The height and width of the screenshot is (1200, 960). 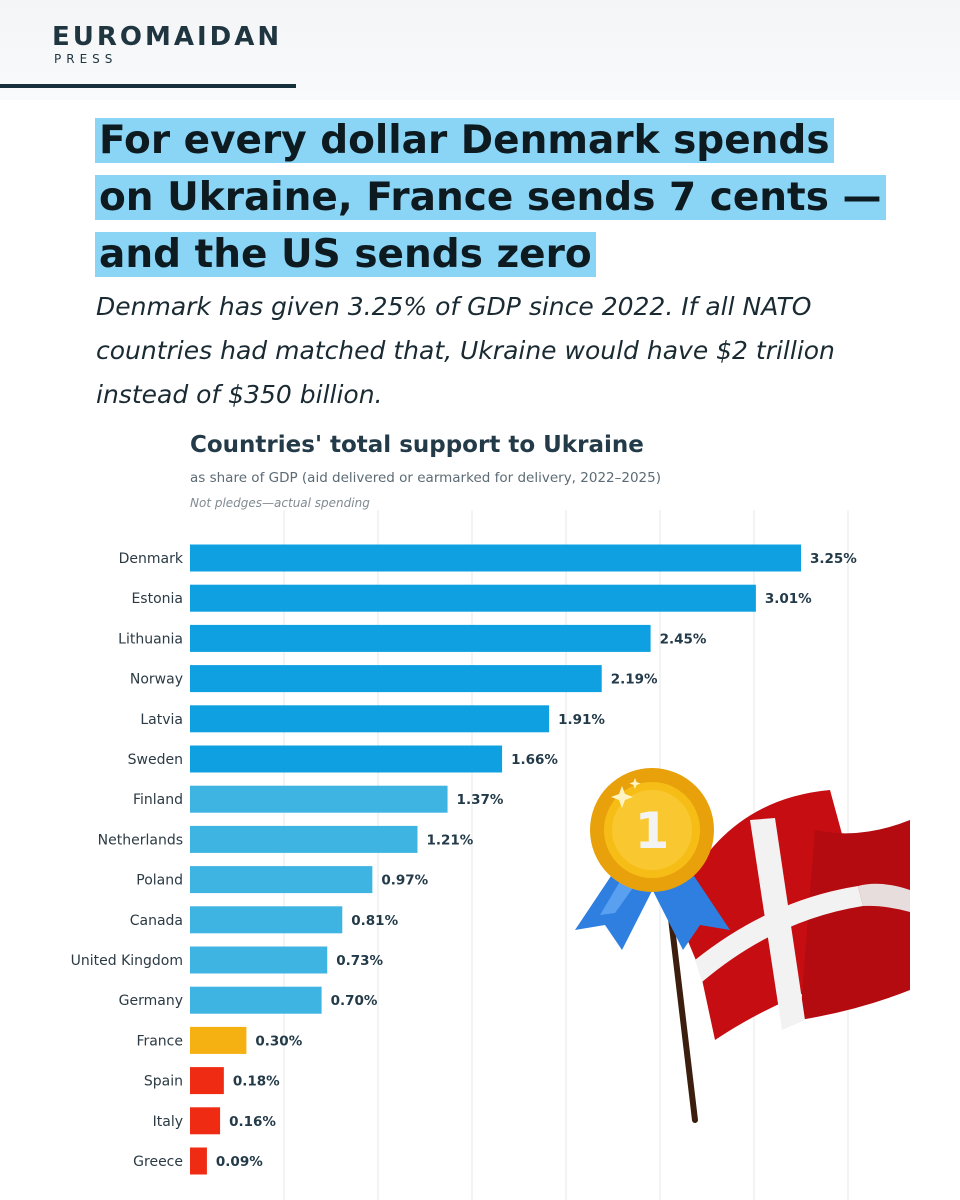 I want to click on brand-logo: EUROMAIDAN PRESS, so click(x=167, y=44).